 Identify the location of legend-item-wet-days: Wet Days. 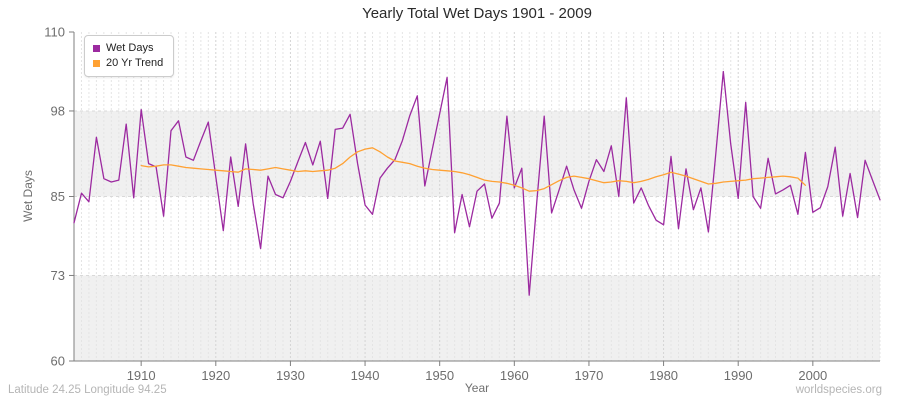
(128, 48).